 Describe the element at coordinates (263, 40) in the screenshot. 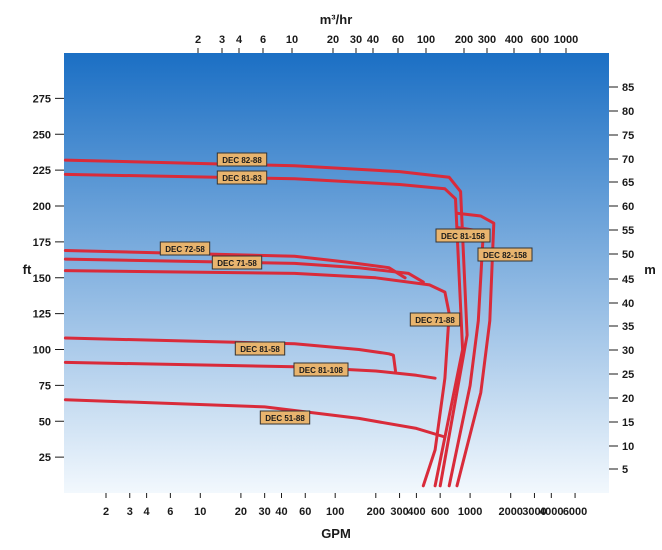

I see `x-top-tick-label: 6` at that location.